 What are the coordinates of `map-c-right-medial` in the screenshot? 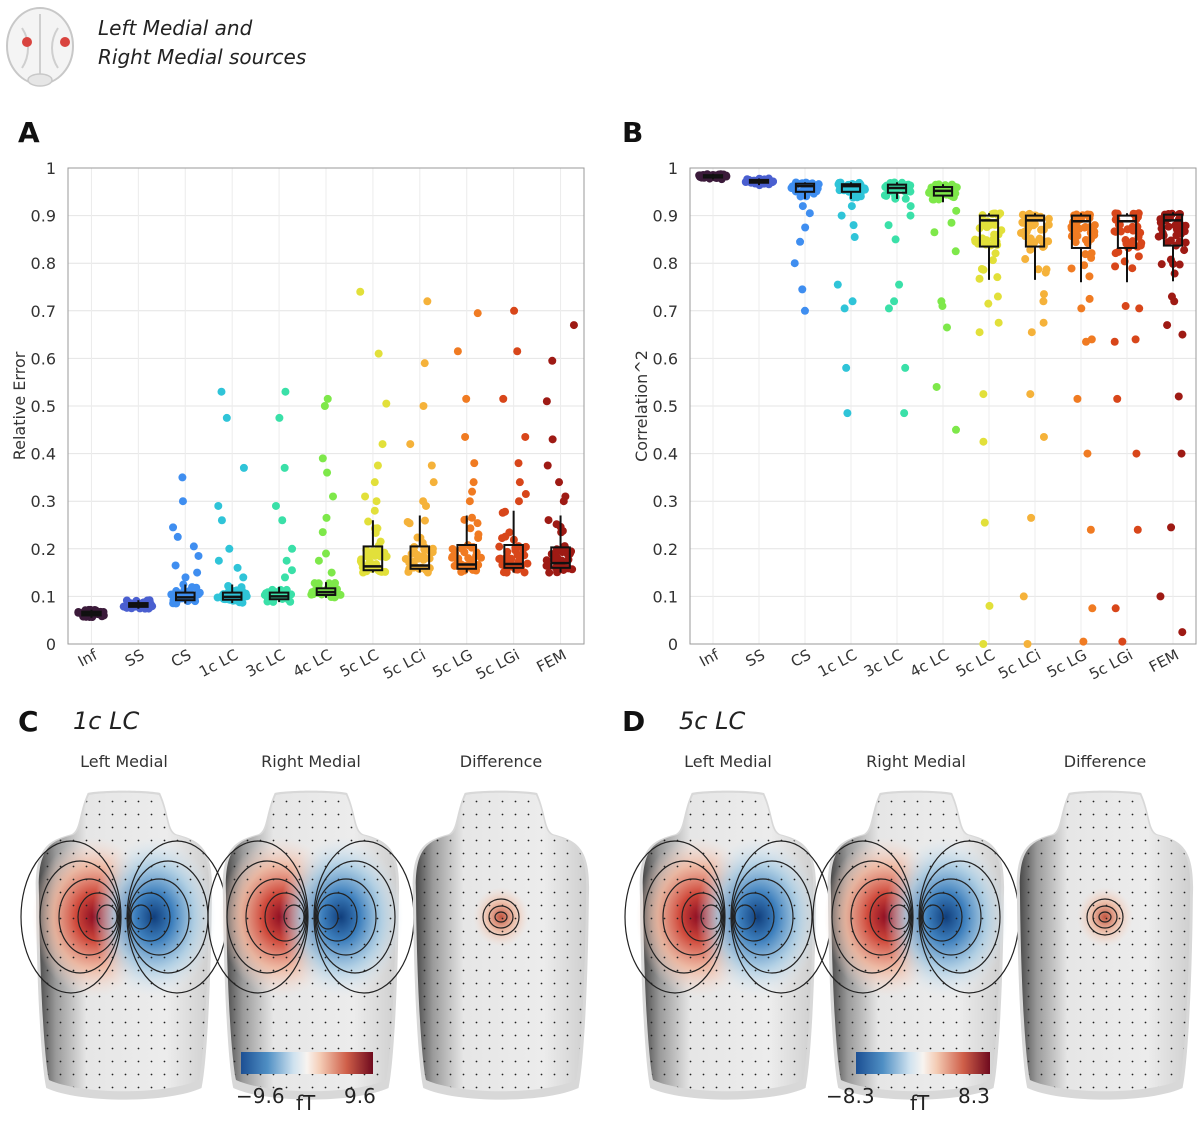 It's located at (311, 945).